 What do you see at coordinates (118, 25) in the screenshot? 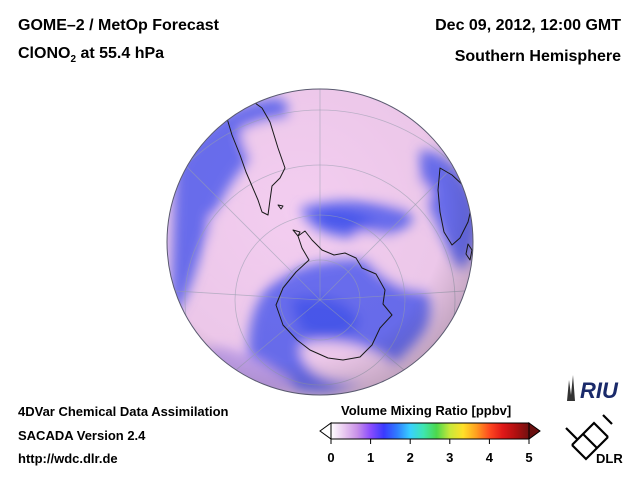
I see `title-instrument: GOME–2 / MetOp Forecast` at bounding box center [118, 25].